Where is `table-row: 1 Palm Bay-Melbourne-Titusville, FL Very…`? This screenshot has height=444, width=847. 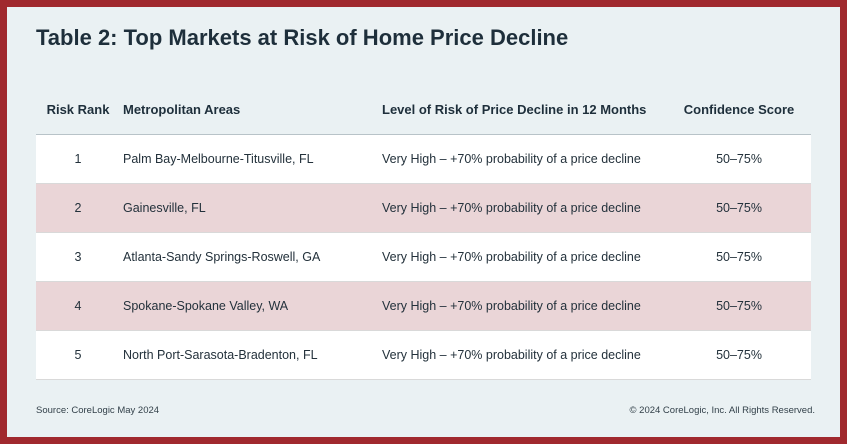
table-row: 1 Palm Bay-Melbourne-Titusville, FL Very… is located at coordinates (423, 159).